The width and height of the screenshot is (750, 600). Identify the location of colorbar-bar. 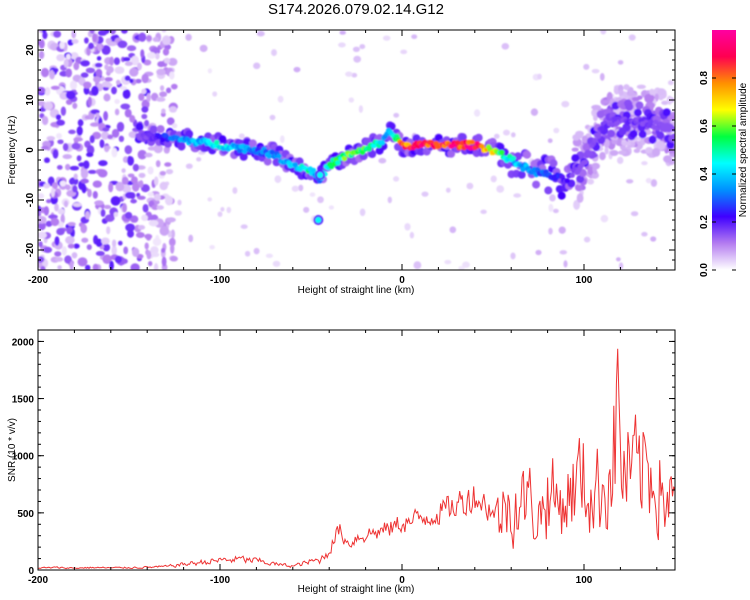
(724, 150).